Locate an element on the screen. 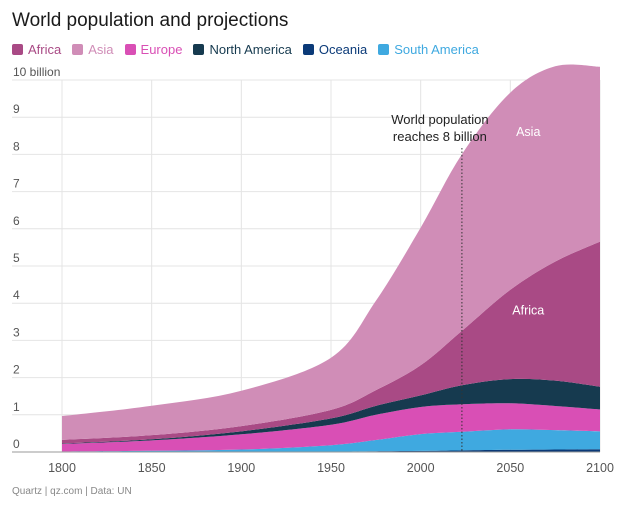 This screenshot has width=632, height=512. legend-item: Africa is located at coordinates (36, 49).